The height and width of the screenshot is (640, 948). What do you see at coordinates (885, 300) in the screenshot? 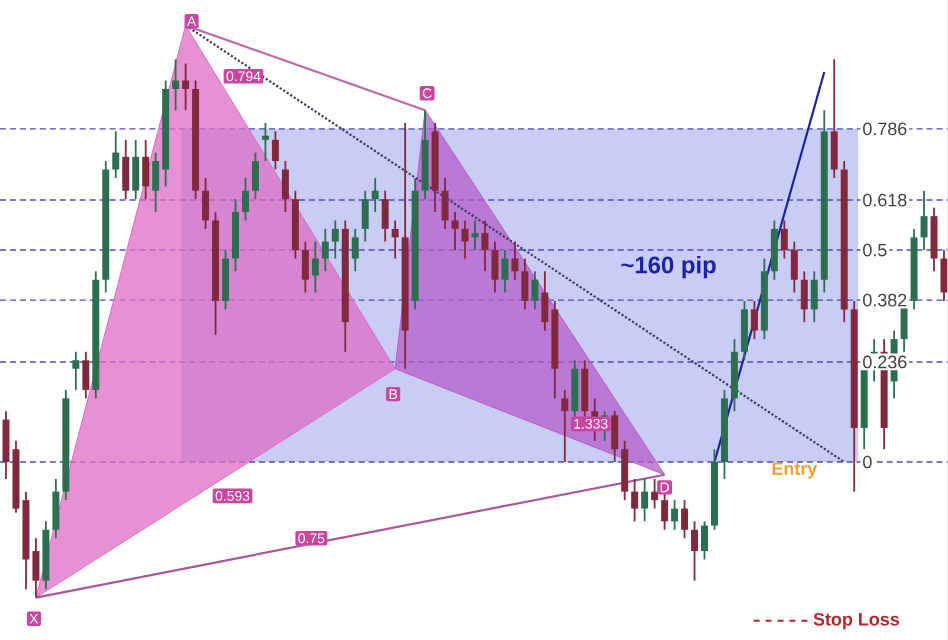
I see `y-tick-label: 0.382` at bounding box center [885, 300].